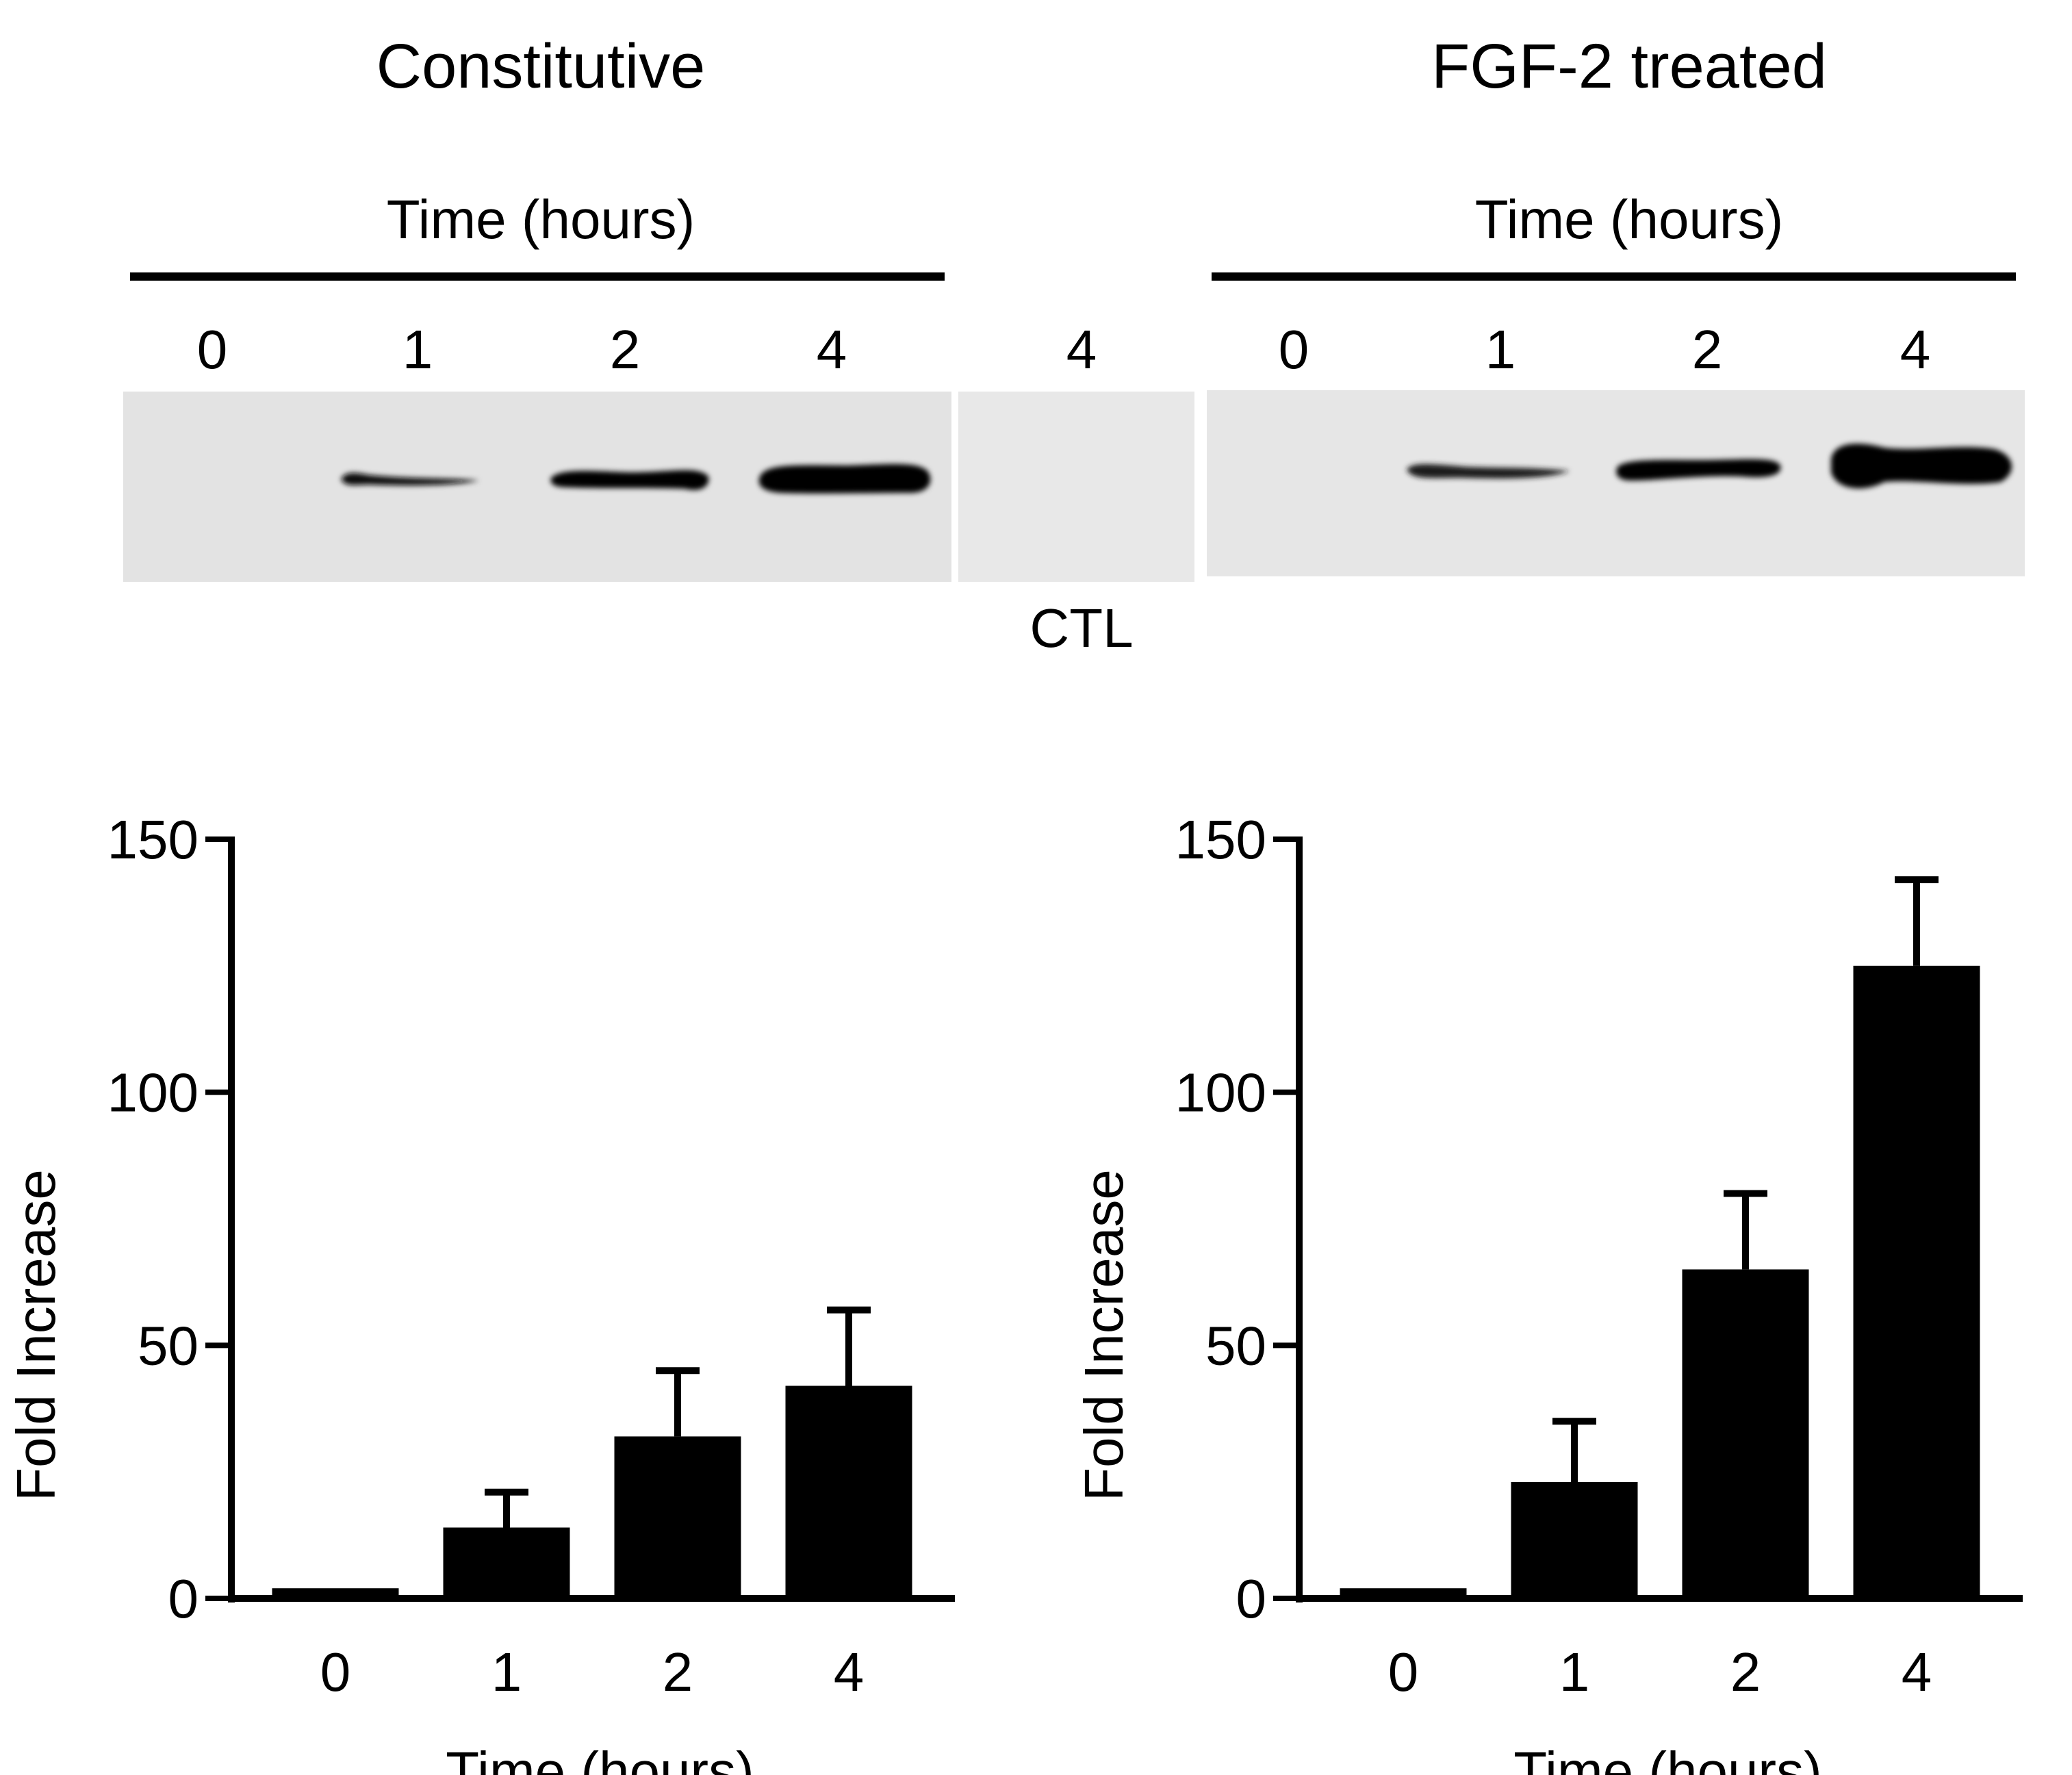  Describe the element at coordinates (1500, 349) in the screenshot. I see `right-lane-label-1: 1` at that location.